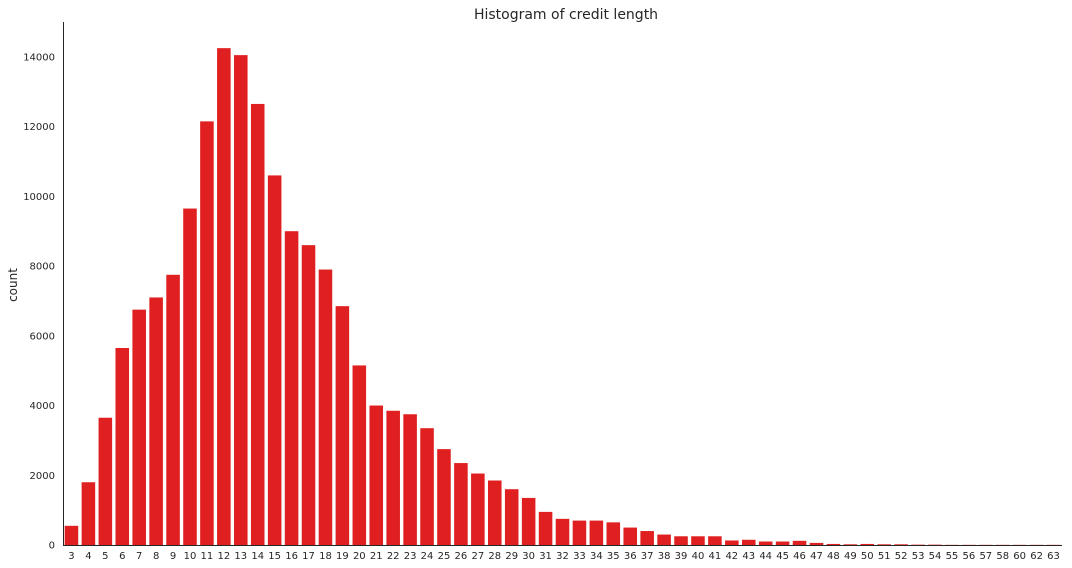 This screenshot has width=1072, height=568. I want to click on x-tick-label: 23, so click(410, 556).